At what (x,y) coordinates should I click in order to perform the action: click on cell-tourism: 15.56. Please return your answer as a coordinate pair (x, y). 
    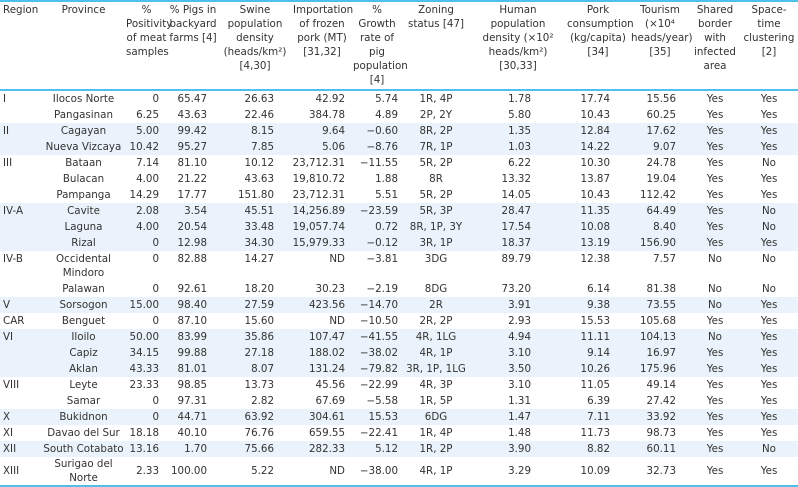
    Looking at the image, I should click on (661, 99).